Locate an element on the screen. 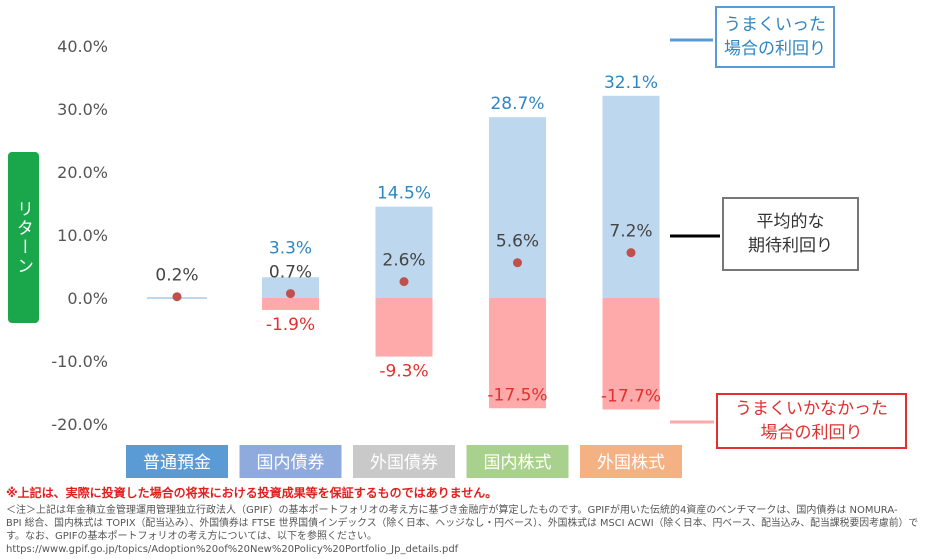  average-label: 7.2% is located at coordinates (630, 232).